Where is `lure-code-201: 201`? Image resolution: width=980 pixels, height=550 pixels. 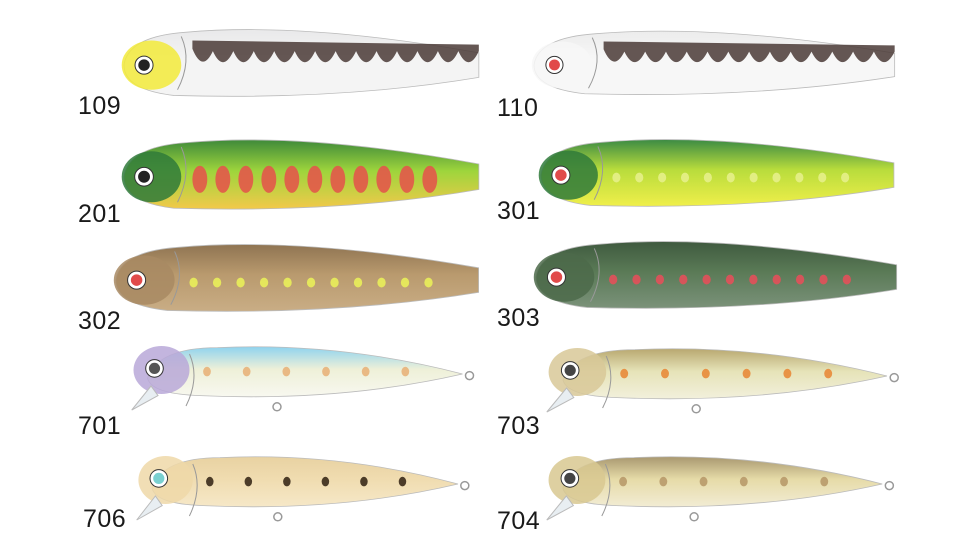
lure-code-201: 201 is located at coordinates (100, 214).